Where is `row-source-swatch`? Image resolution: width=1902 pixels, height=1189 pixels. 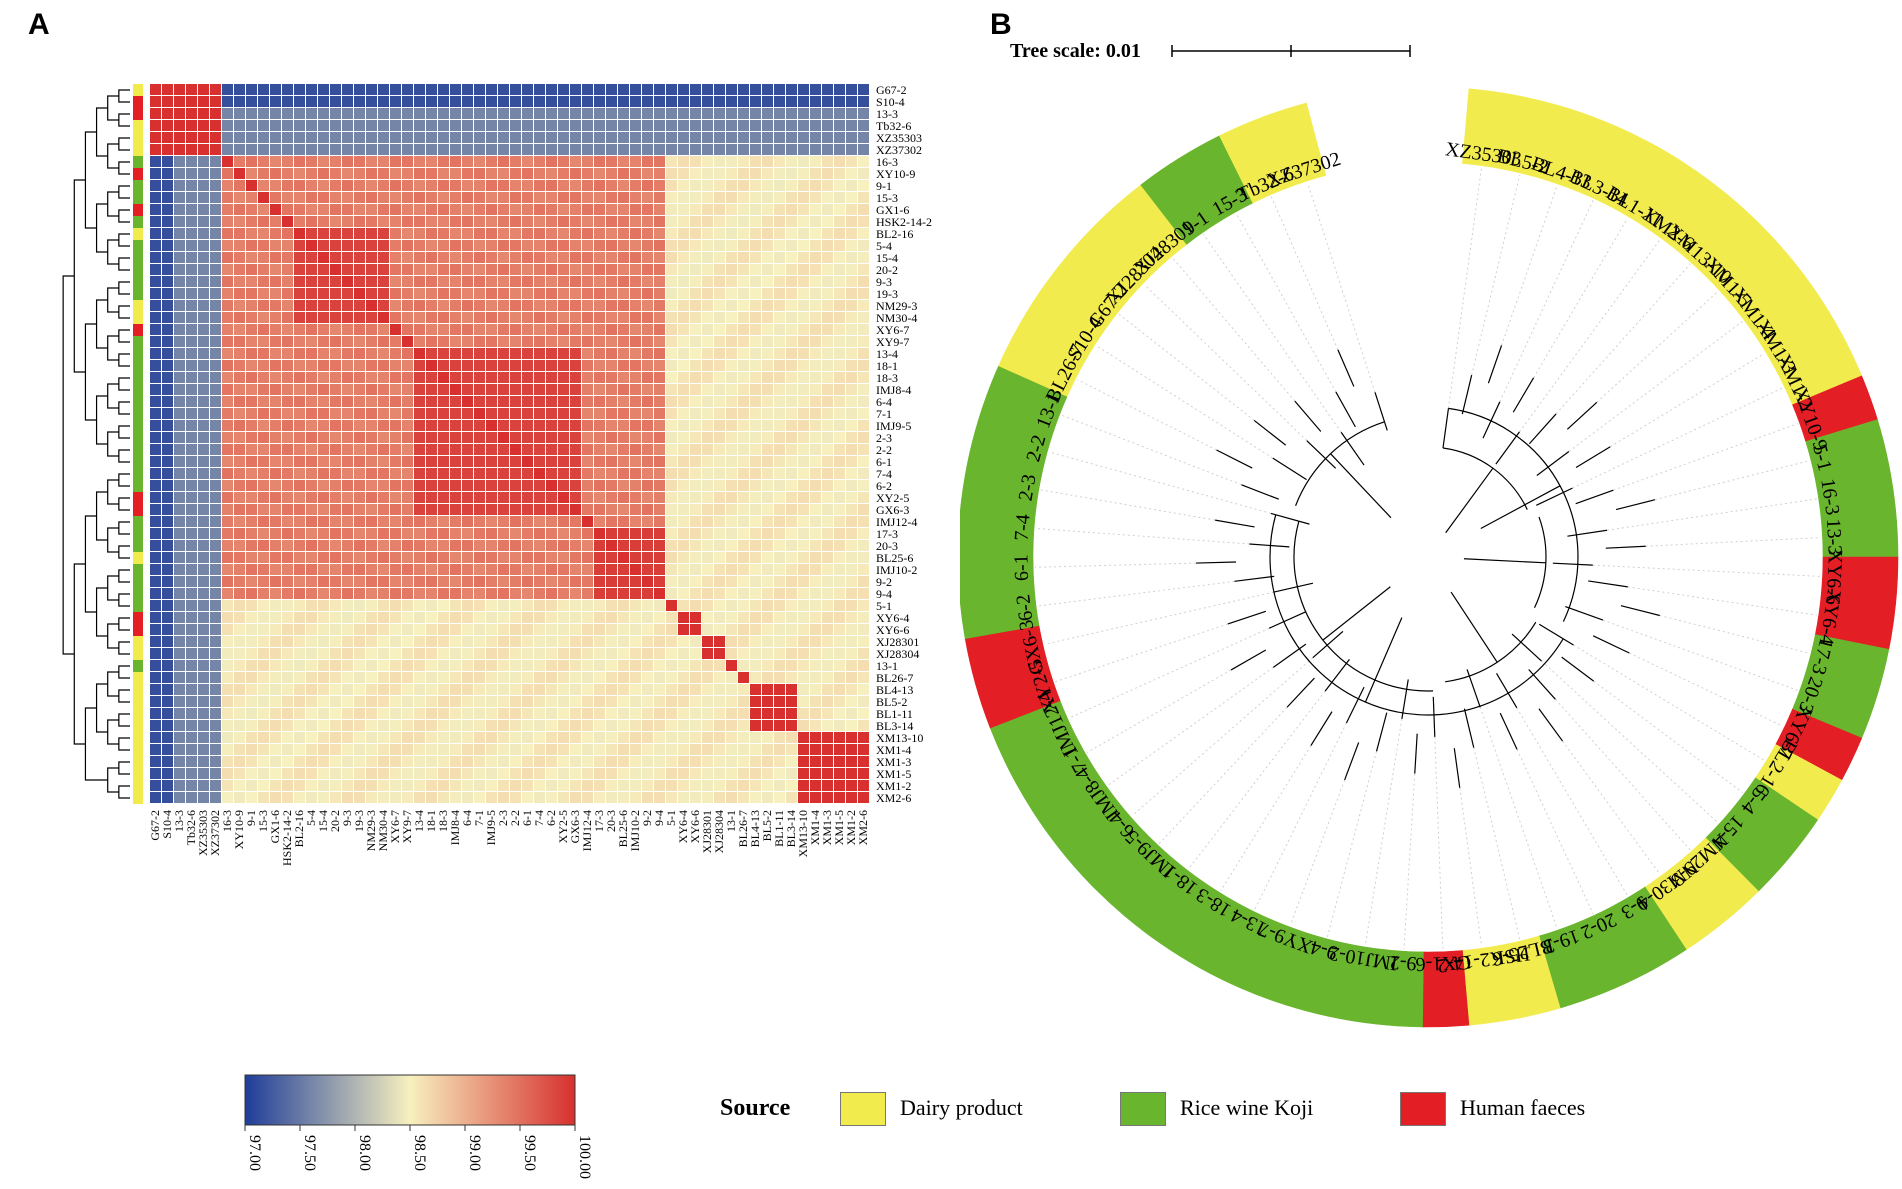
row-source-swatch is located at coordinates (138, 102).